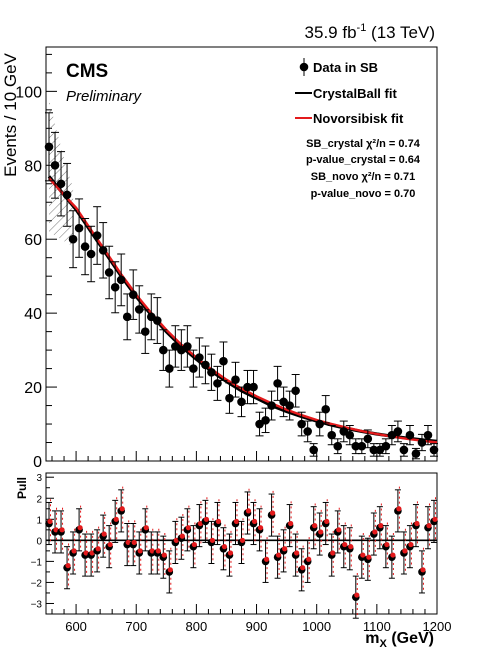 The height and width of the screenshot is (672, 485). I want to click on x-tick-label: 900, so click(257, 626).